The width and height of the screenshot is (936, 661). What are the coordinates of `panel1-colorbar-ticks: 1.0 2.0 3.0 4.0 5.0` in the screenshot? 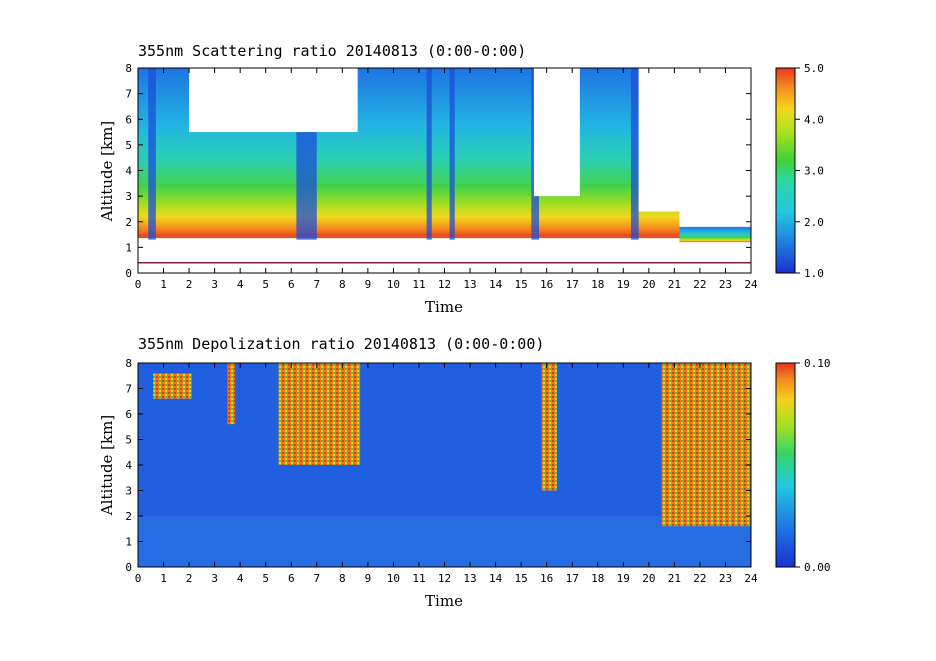 It's located at (809, 171).